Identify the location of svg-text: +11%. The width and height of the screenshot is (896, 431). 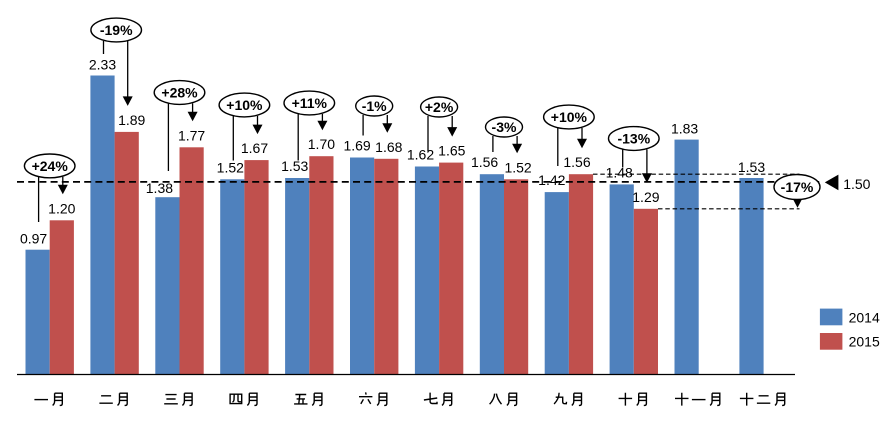
(310, 103).